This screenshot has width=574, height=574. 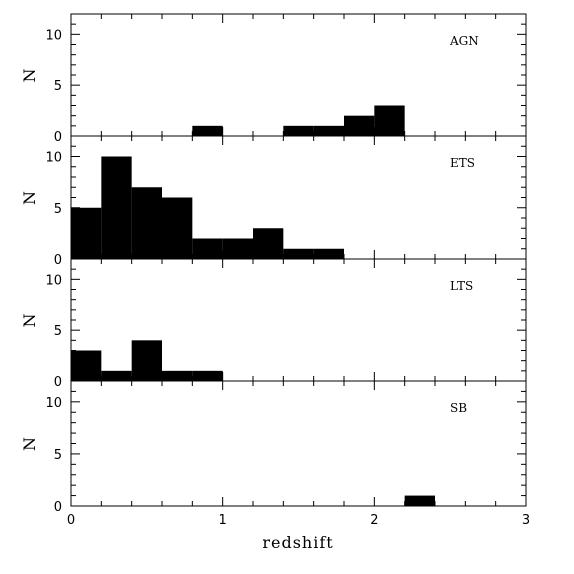 What do you see at coordinates (458, 408) in the screenshot?
I see `panel-label: SB` at bounding box center [458, 408].